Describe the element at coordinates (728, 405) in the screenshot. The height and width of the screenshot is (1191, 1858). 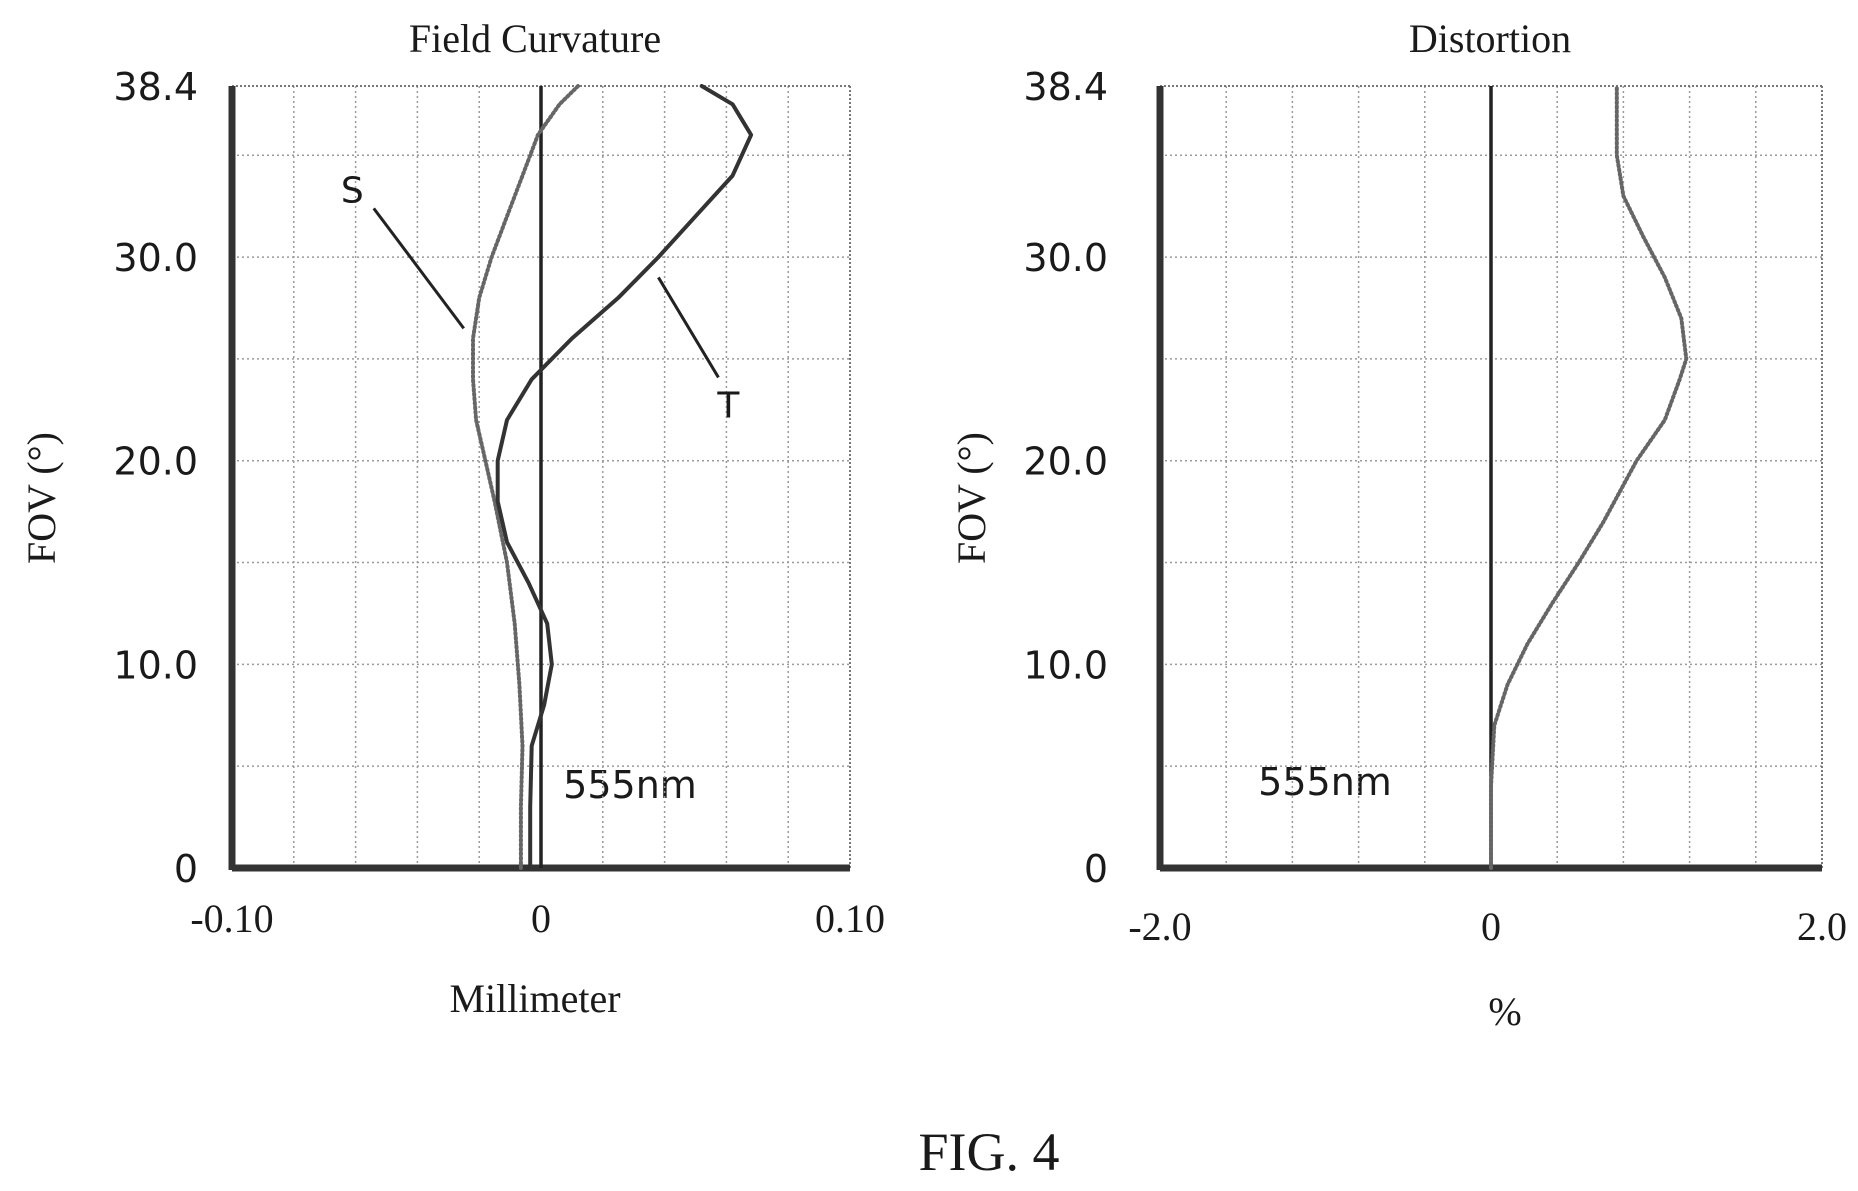
I see `field-curvature-series-label-t: T` at that location.